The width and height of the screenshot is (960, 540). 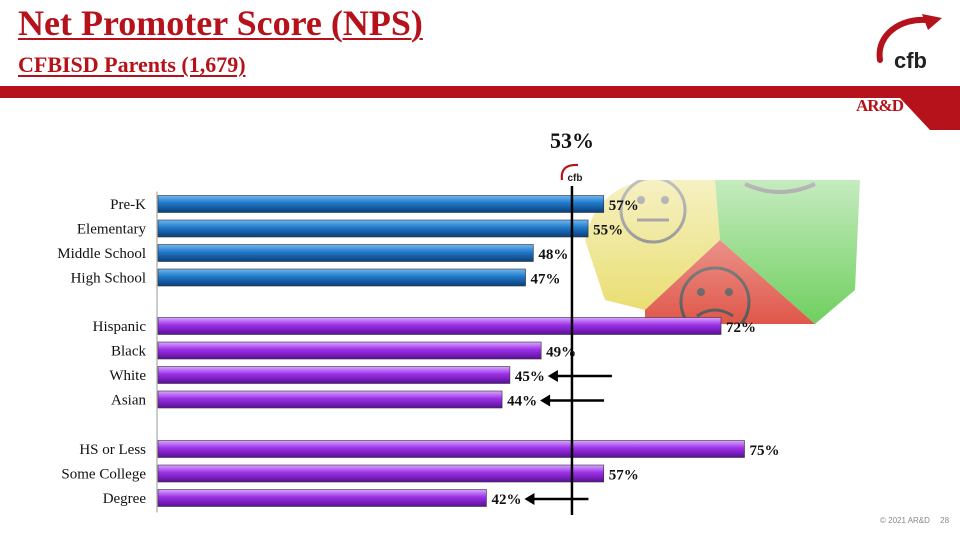 I want to click on category-label-elementary: Elementary, so click(x=112, y=230).